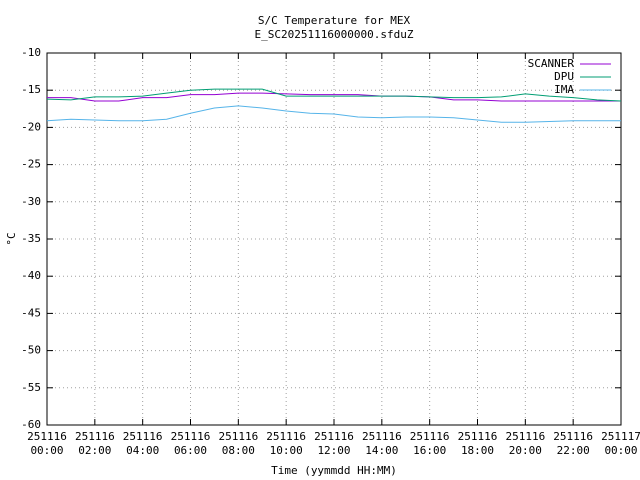  I want to click on x-tick-label: 251116 00:00, so click(47, 443).